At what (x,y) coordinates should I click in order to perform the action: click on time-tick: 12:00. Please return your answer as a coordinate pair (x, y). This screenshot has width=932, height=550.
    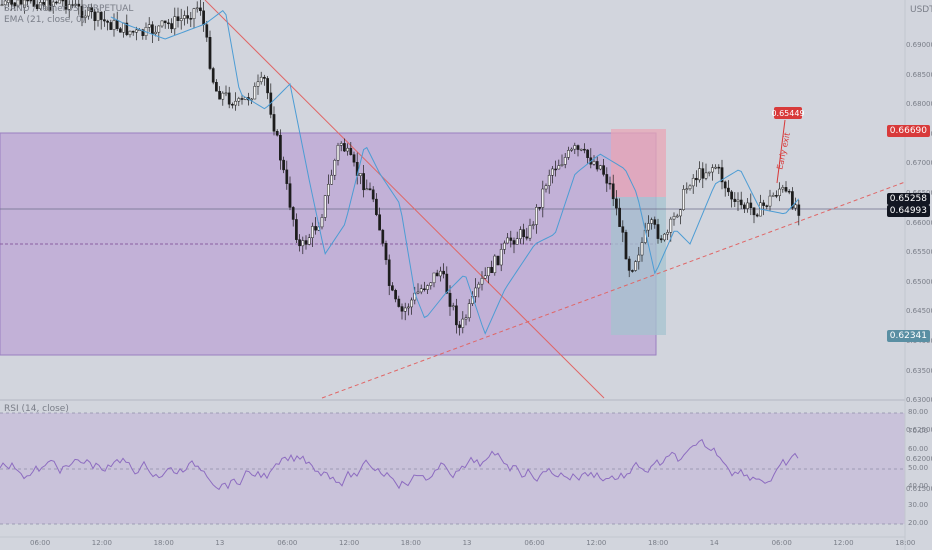
    Looking at the image, I should click on (843, 543).